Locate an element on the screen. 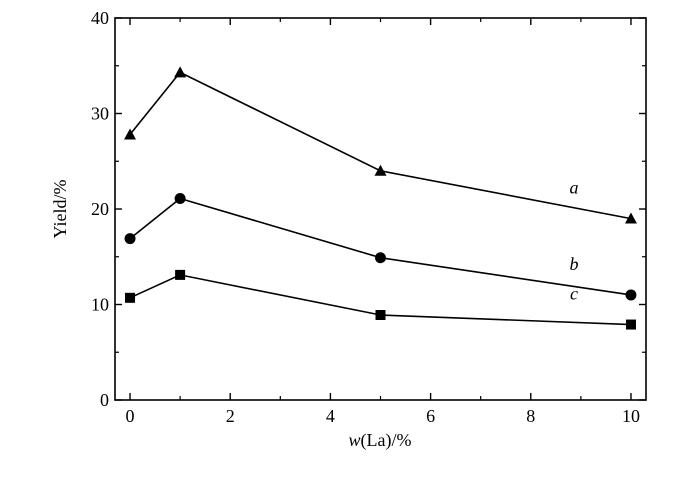 Image resolution: width=700 pixels, height=481 pixels. series-label-c: c is located at coordinates (574, 294).